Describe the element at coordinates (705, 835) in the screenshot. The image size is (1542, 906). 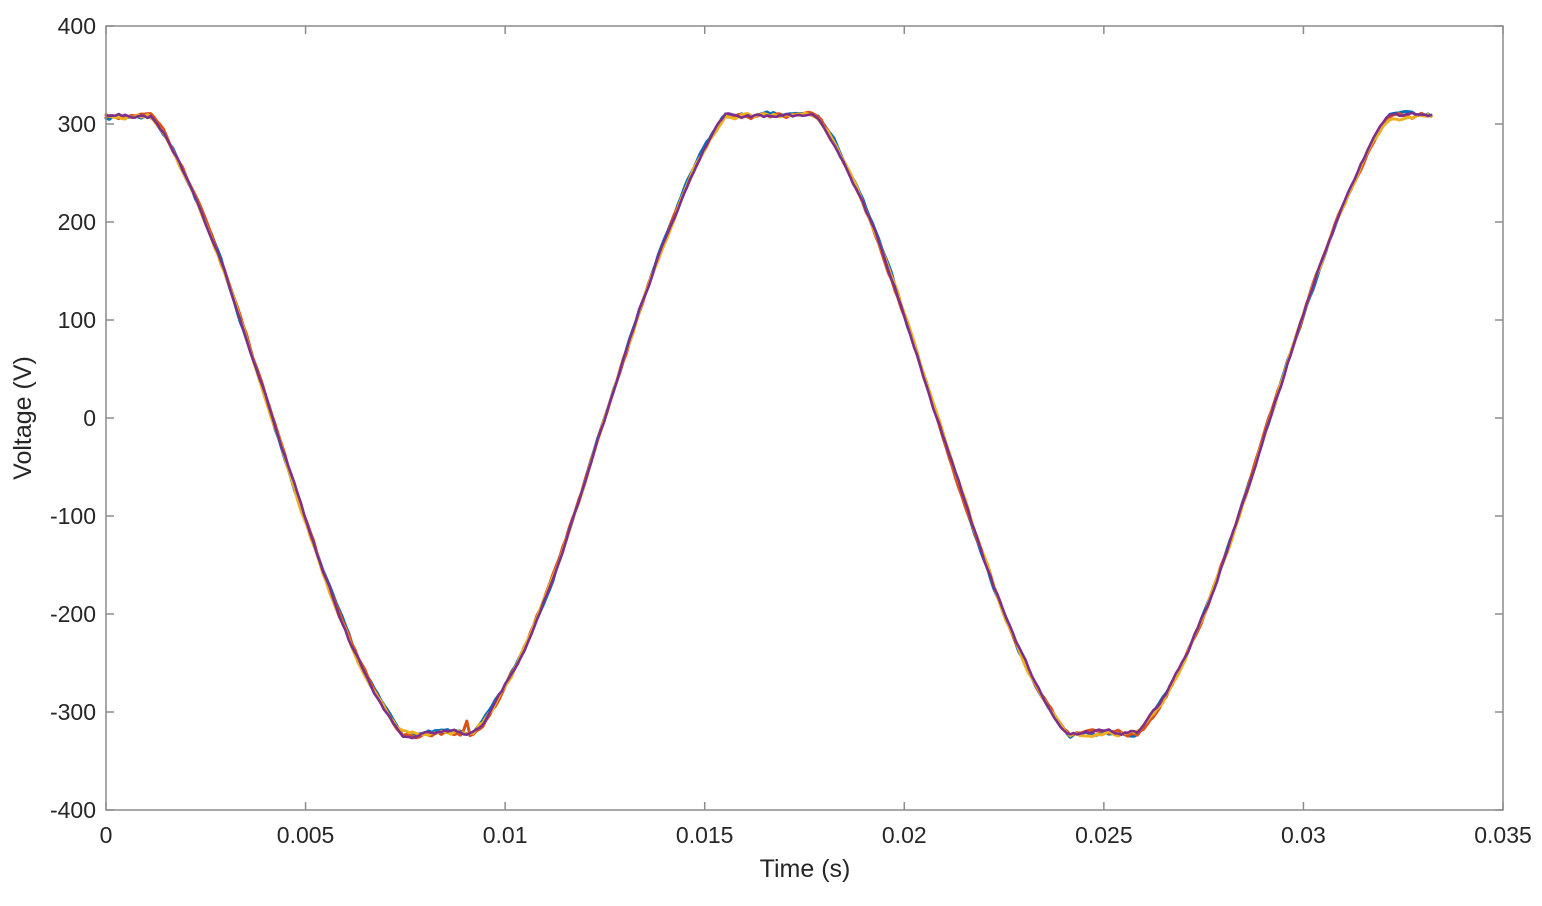
I see `x-tick-label: 0.015` at that location.